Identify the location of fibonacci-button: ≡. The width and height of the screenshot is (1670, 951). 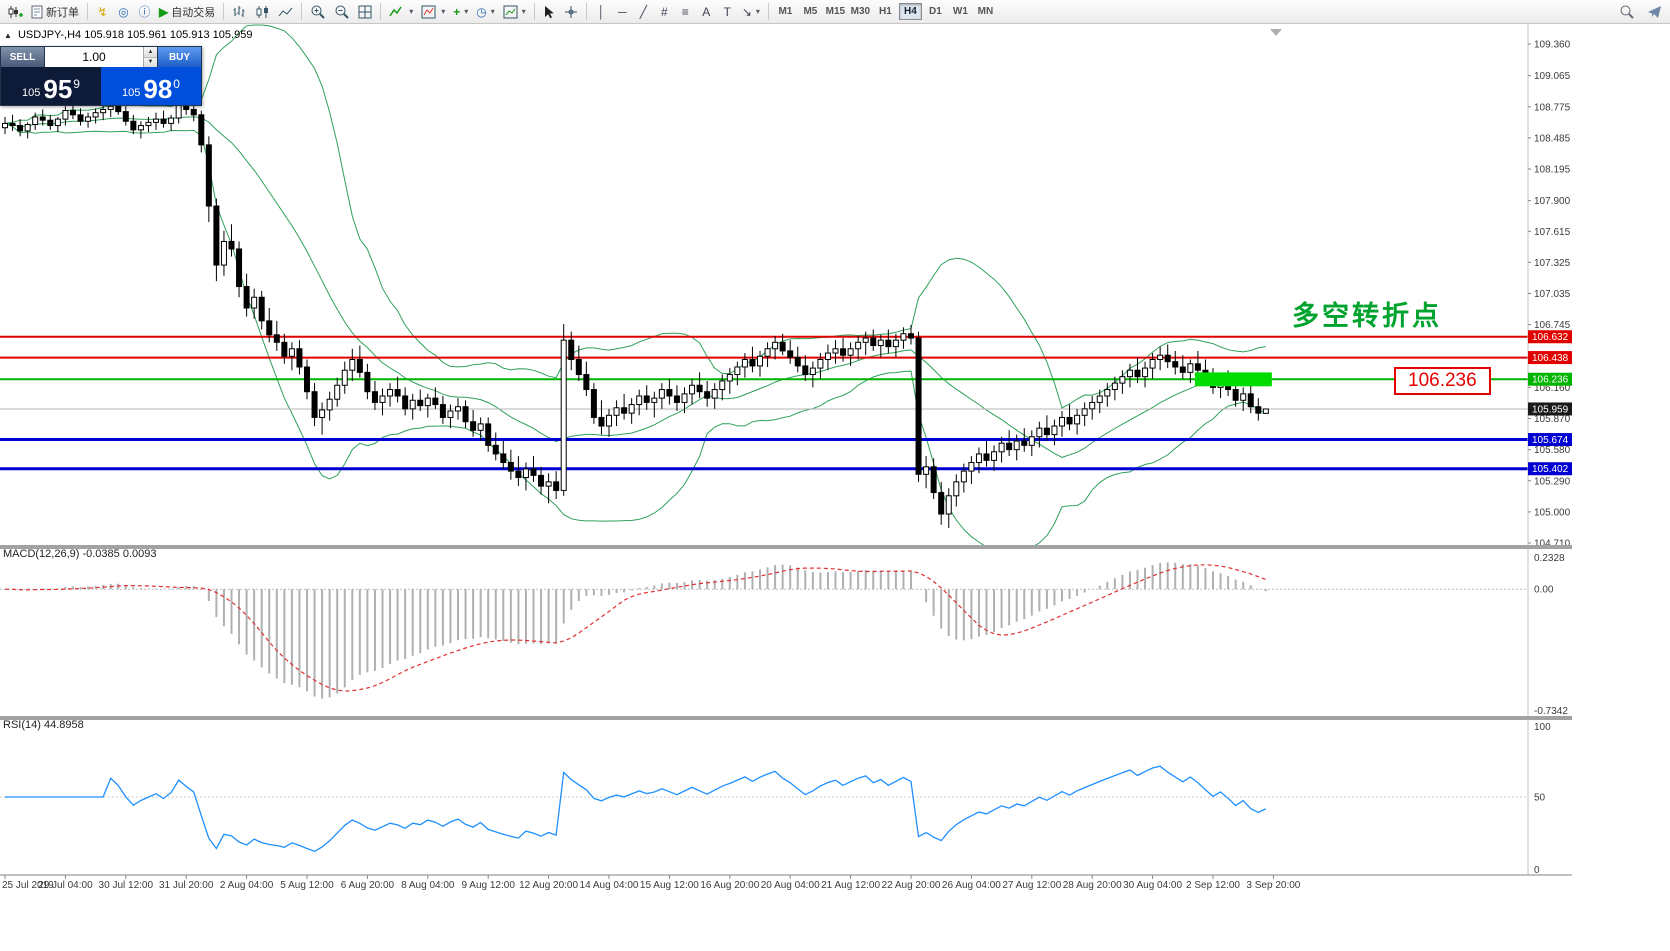
(685, 12).